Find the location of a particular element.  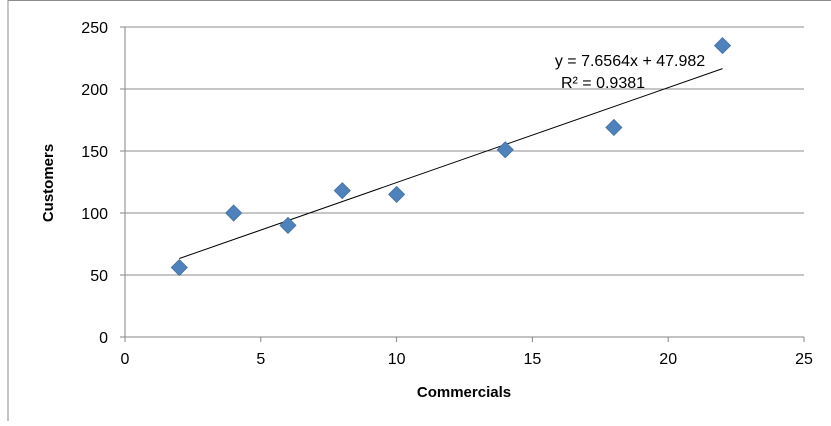

y-tick-label-250: 250 is located at coordinates (94, 28).